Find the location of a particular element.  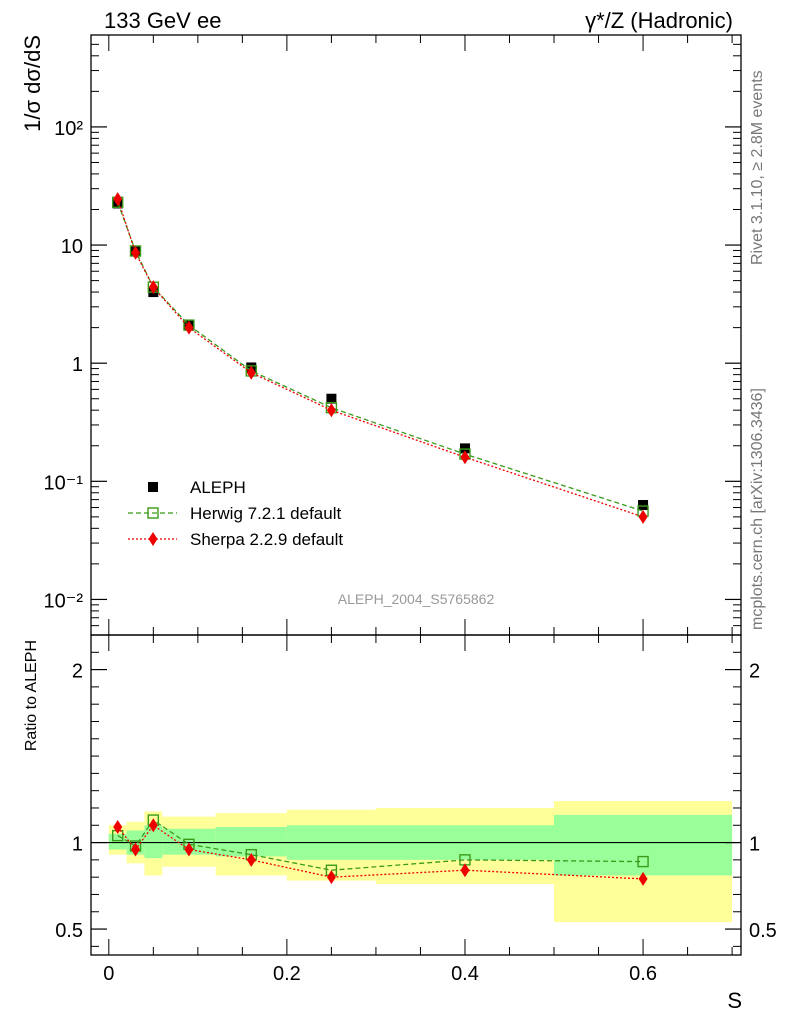

legend-entry-0: ALEPH is located at coordinates (197, 487).